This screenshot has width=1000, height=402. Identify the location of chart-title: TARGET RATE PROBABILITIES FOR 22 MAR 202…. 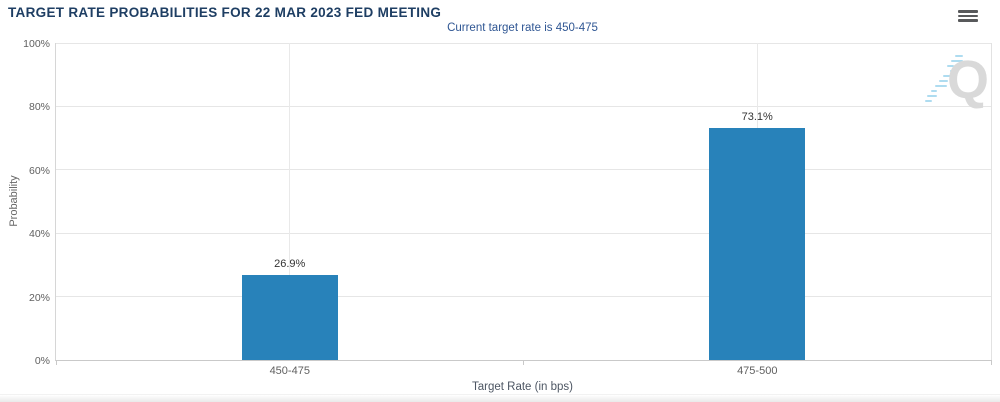
(225, 12).